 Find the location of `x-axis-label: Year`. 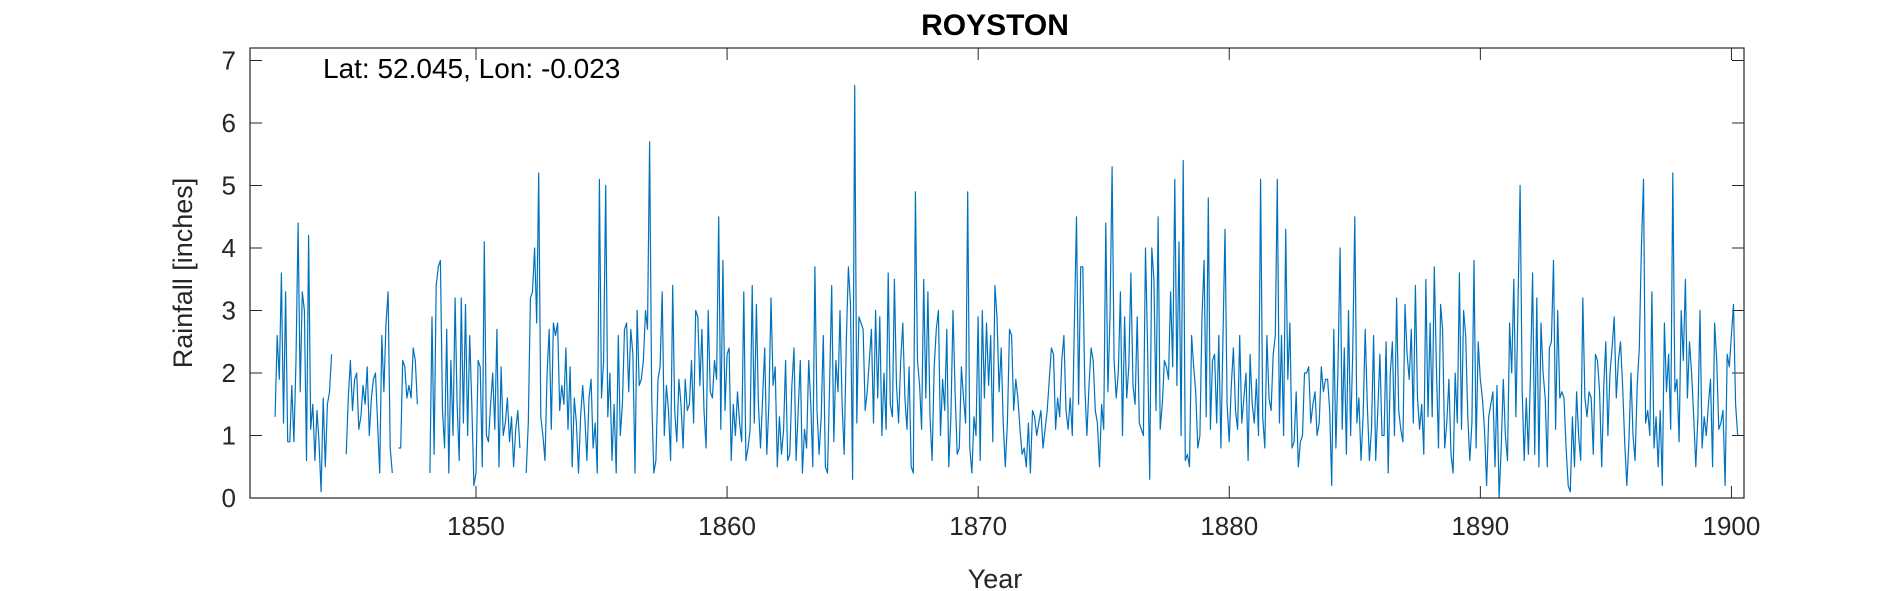

x-axis-label: Year is located at coordinates (995, 577).